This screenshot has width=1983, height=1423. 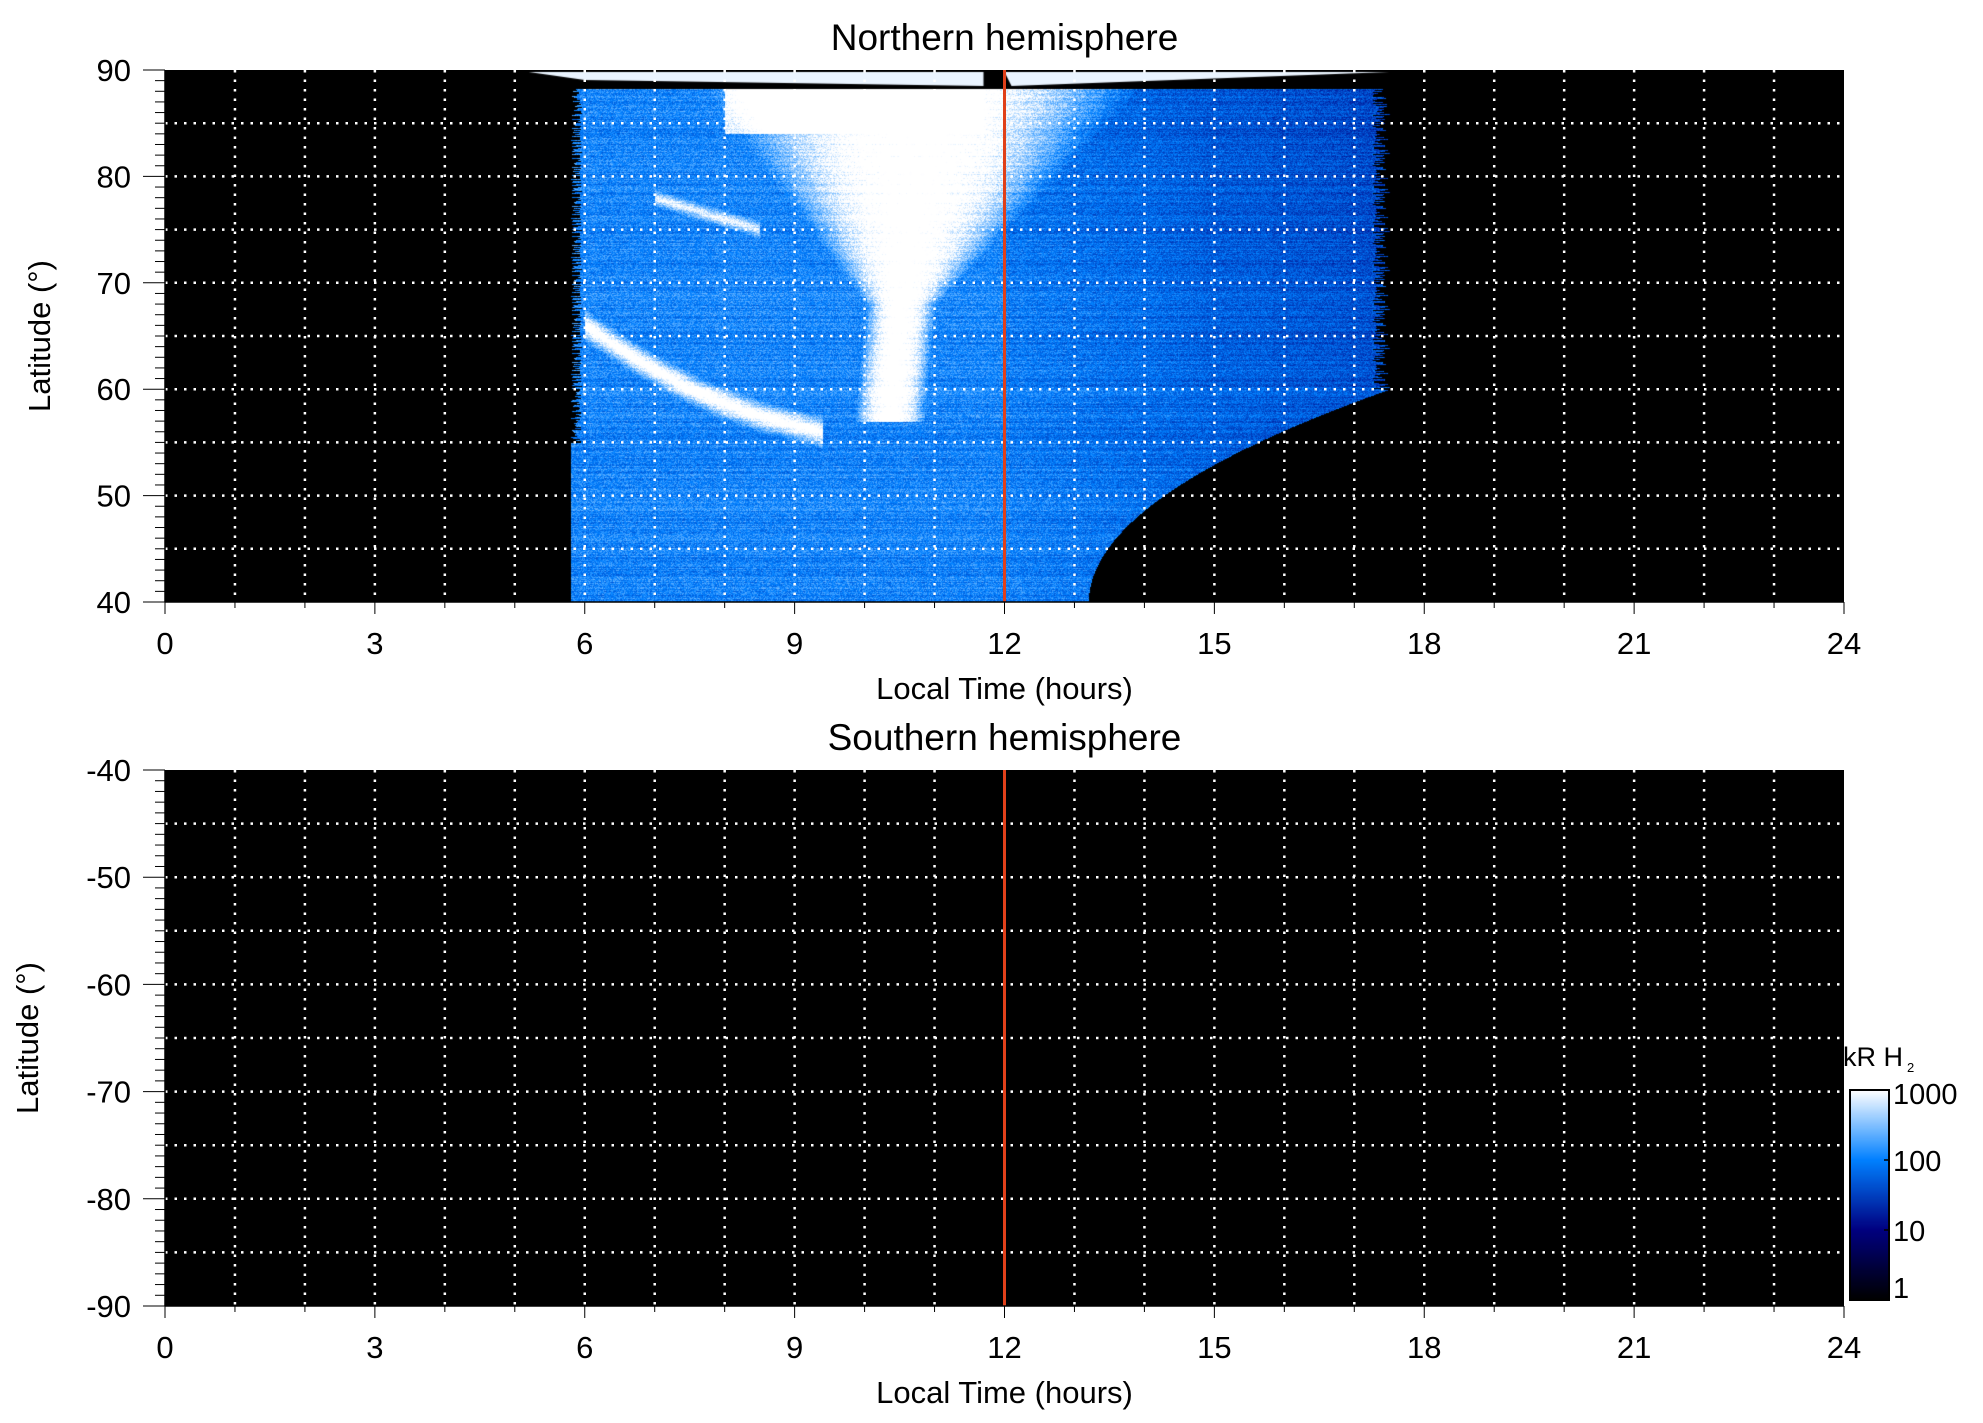 I want to click on y-tick-label: -50, so click(x=108, y=877).